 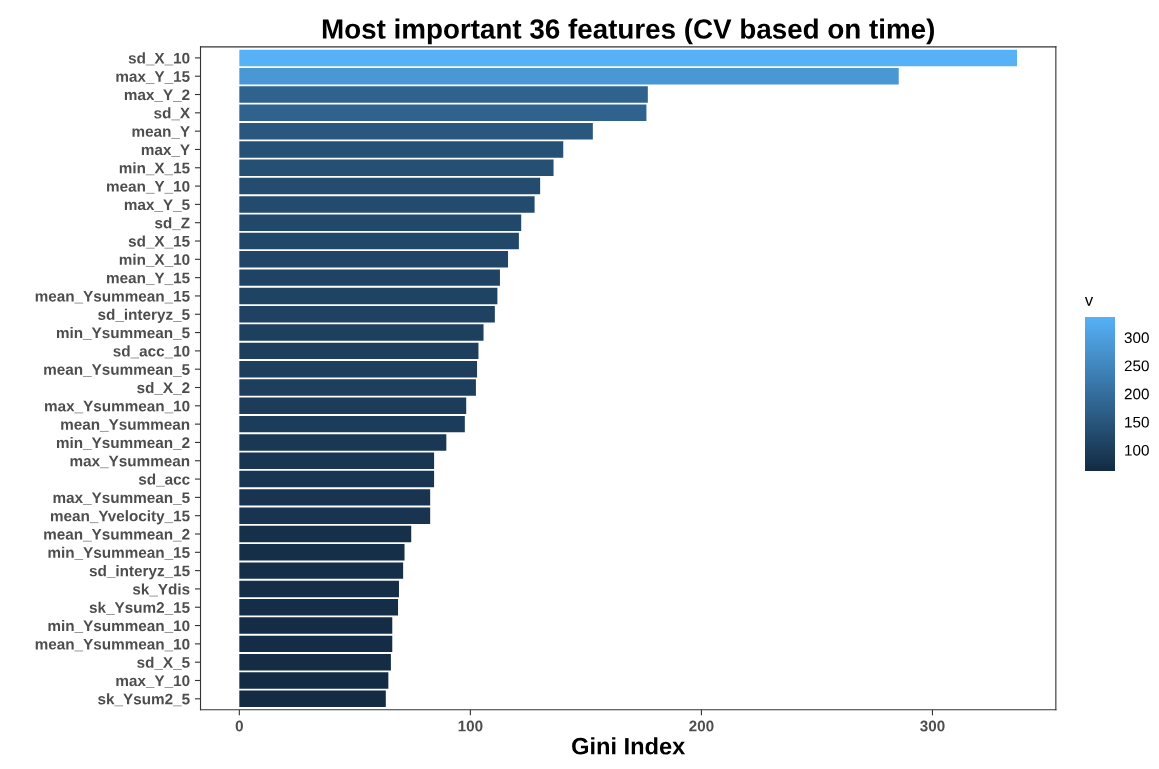 What do you see at coordinates (123, 333) in the screenshot?
I see `y-tick-label: min_Ysummean_5` at bounding box center [123, 333].